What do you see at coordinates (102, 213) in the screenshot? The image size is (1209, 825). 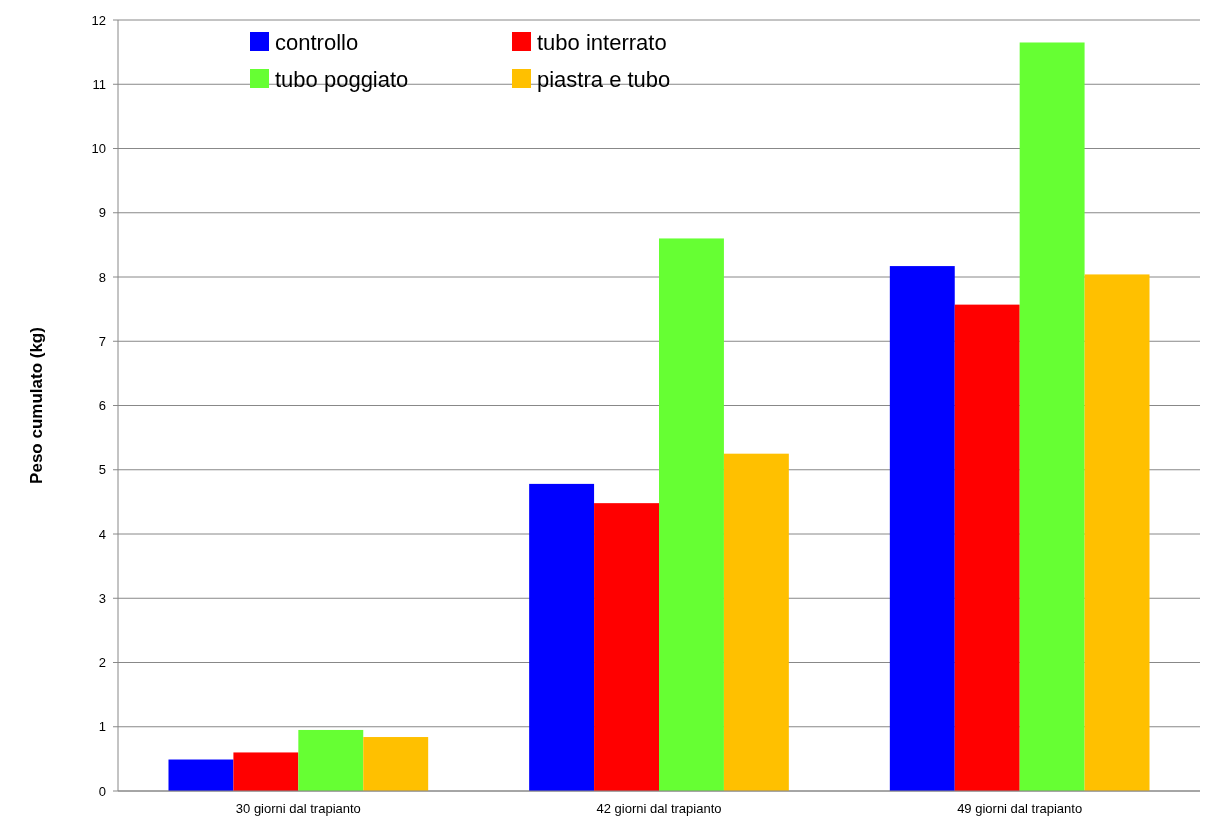 I see `y-tick-label: 9` at bounding box center [102, 213].